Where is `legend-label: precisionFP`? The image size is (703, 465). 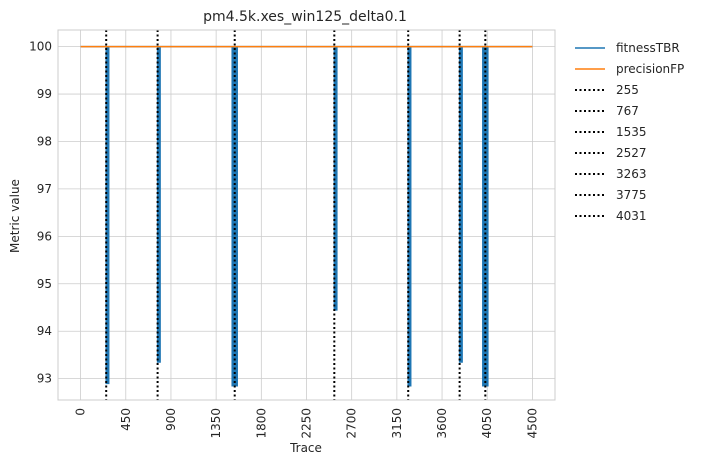 legend-label: precisionFP is located at coordinates (650, 69).